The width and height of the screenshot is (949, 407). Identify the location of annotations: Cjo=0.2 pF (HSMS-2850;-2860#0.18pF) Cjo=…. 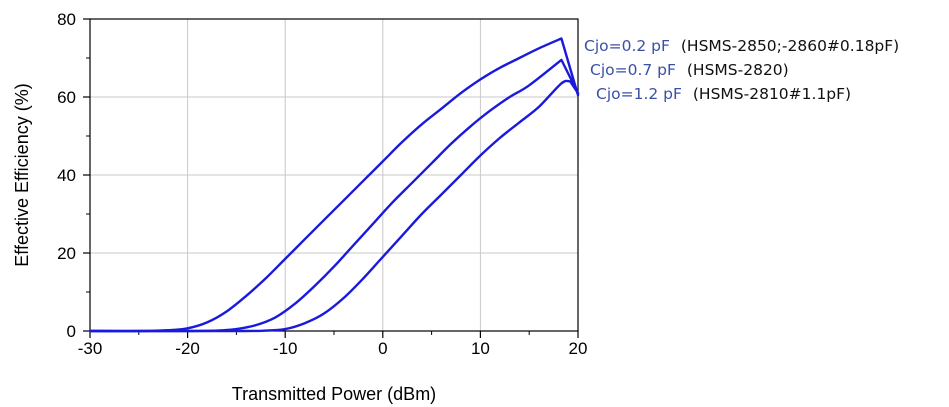
(741, 70).